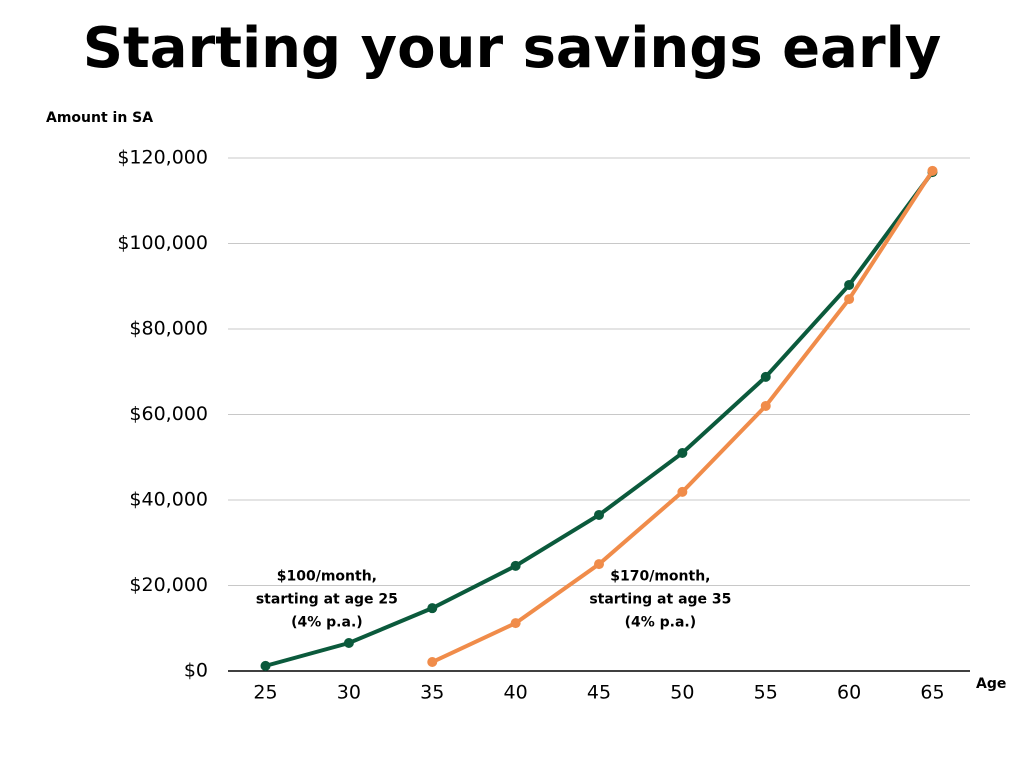 Image resolution: width=1024 pixels, height=768 pixels. I want to click on annotation: starting at age 35, so click(660, 600).